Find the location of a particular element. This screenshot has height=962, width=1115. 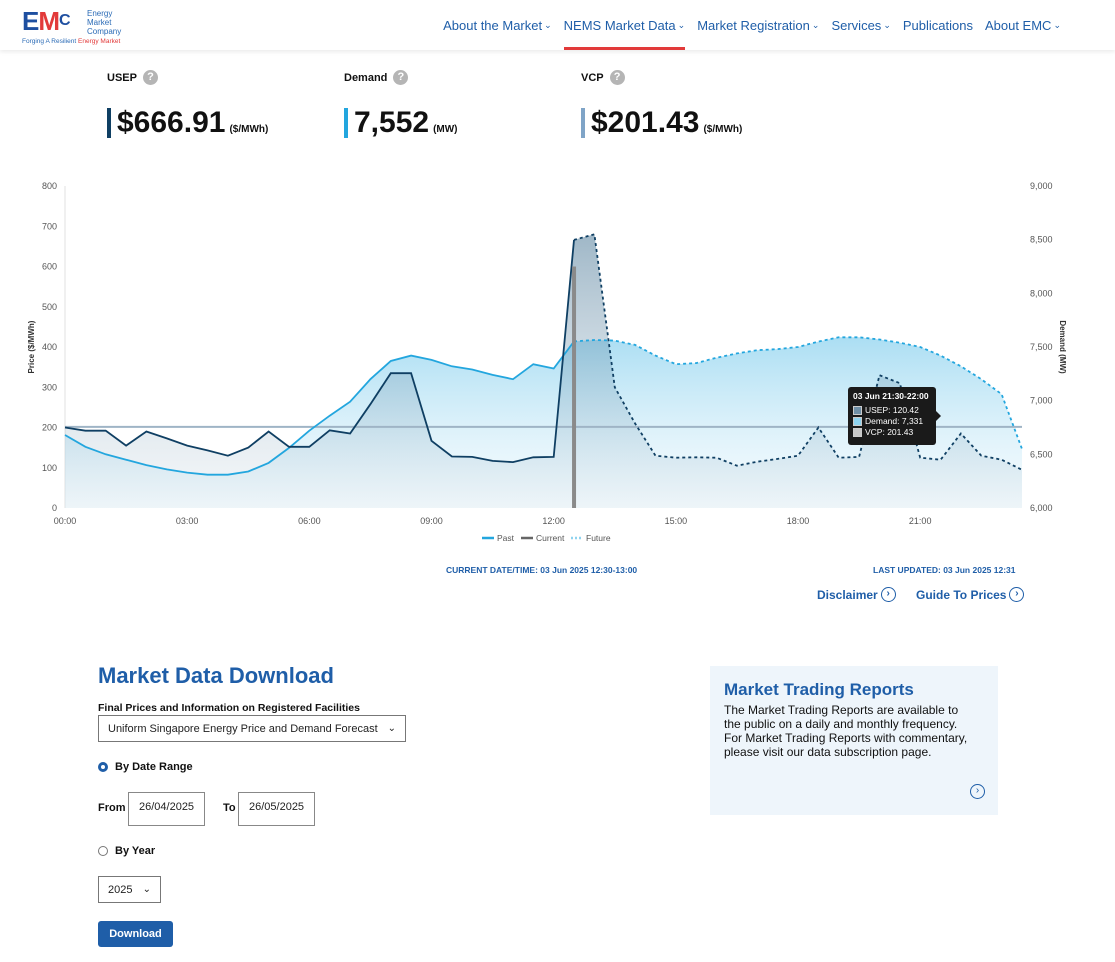

tooltip-vcp: VCP: 201.43 is located at coordinates (889, 432).